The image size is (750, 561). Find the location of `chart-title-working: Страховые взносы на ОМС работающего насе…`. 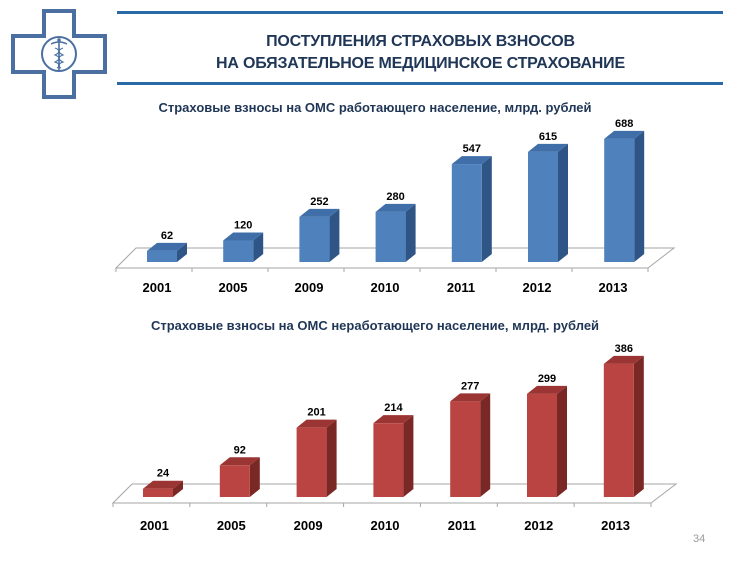

chart-title-working: Страховые взносы на ОМС работающего насе… is located at coordinates (375, 107).